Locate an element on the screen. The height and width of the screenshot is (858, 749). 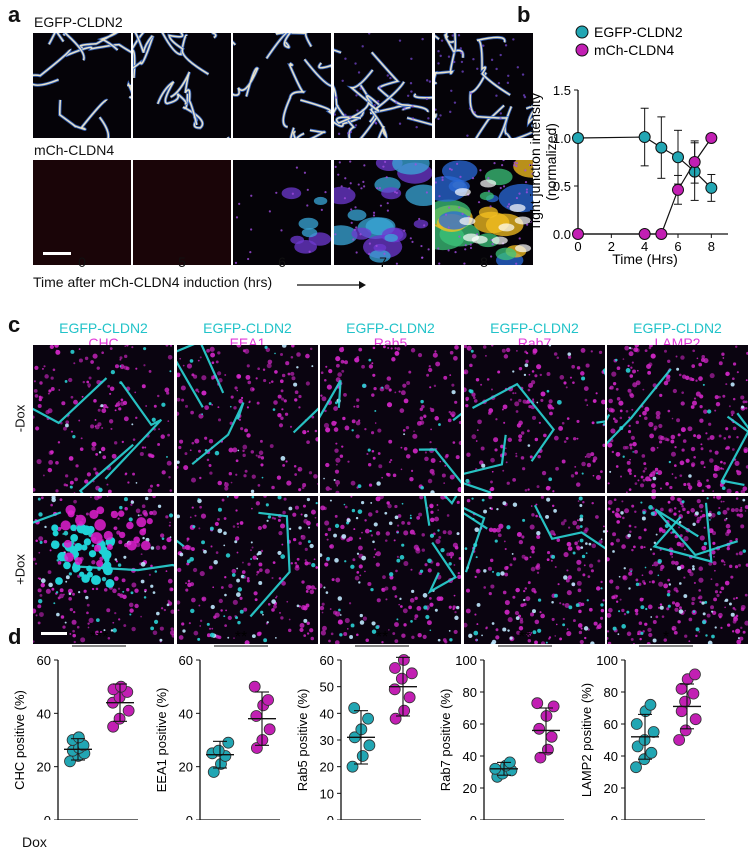
x-axis-label: Time (Hrs) is located at coordinates (645, 259).